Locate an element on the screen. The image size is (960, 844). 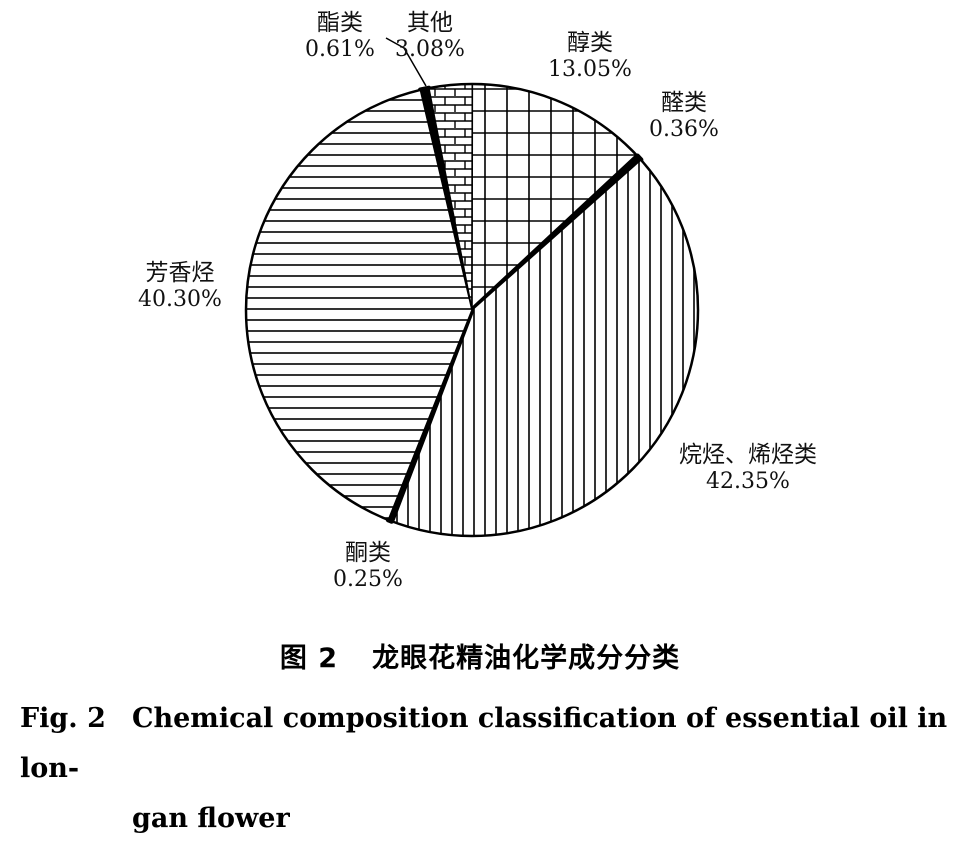
slice-label: 烷烃、烯烃类 is located at coordinates (748, 455).